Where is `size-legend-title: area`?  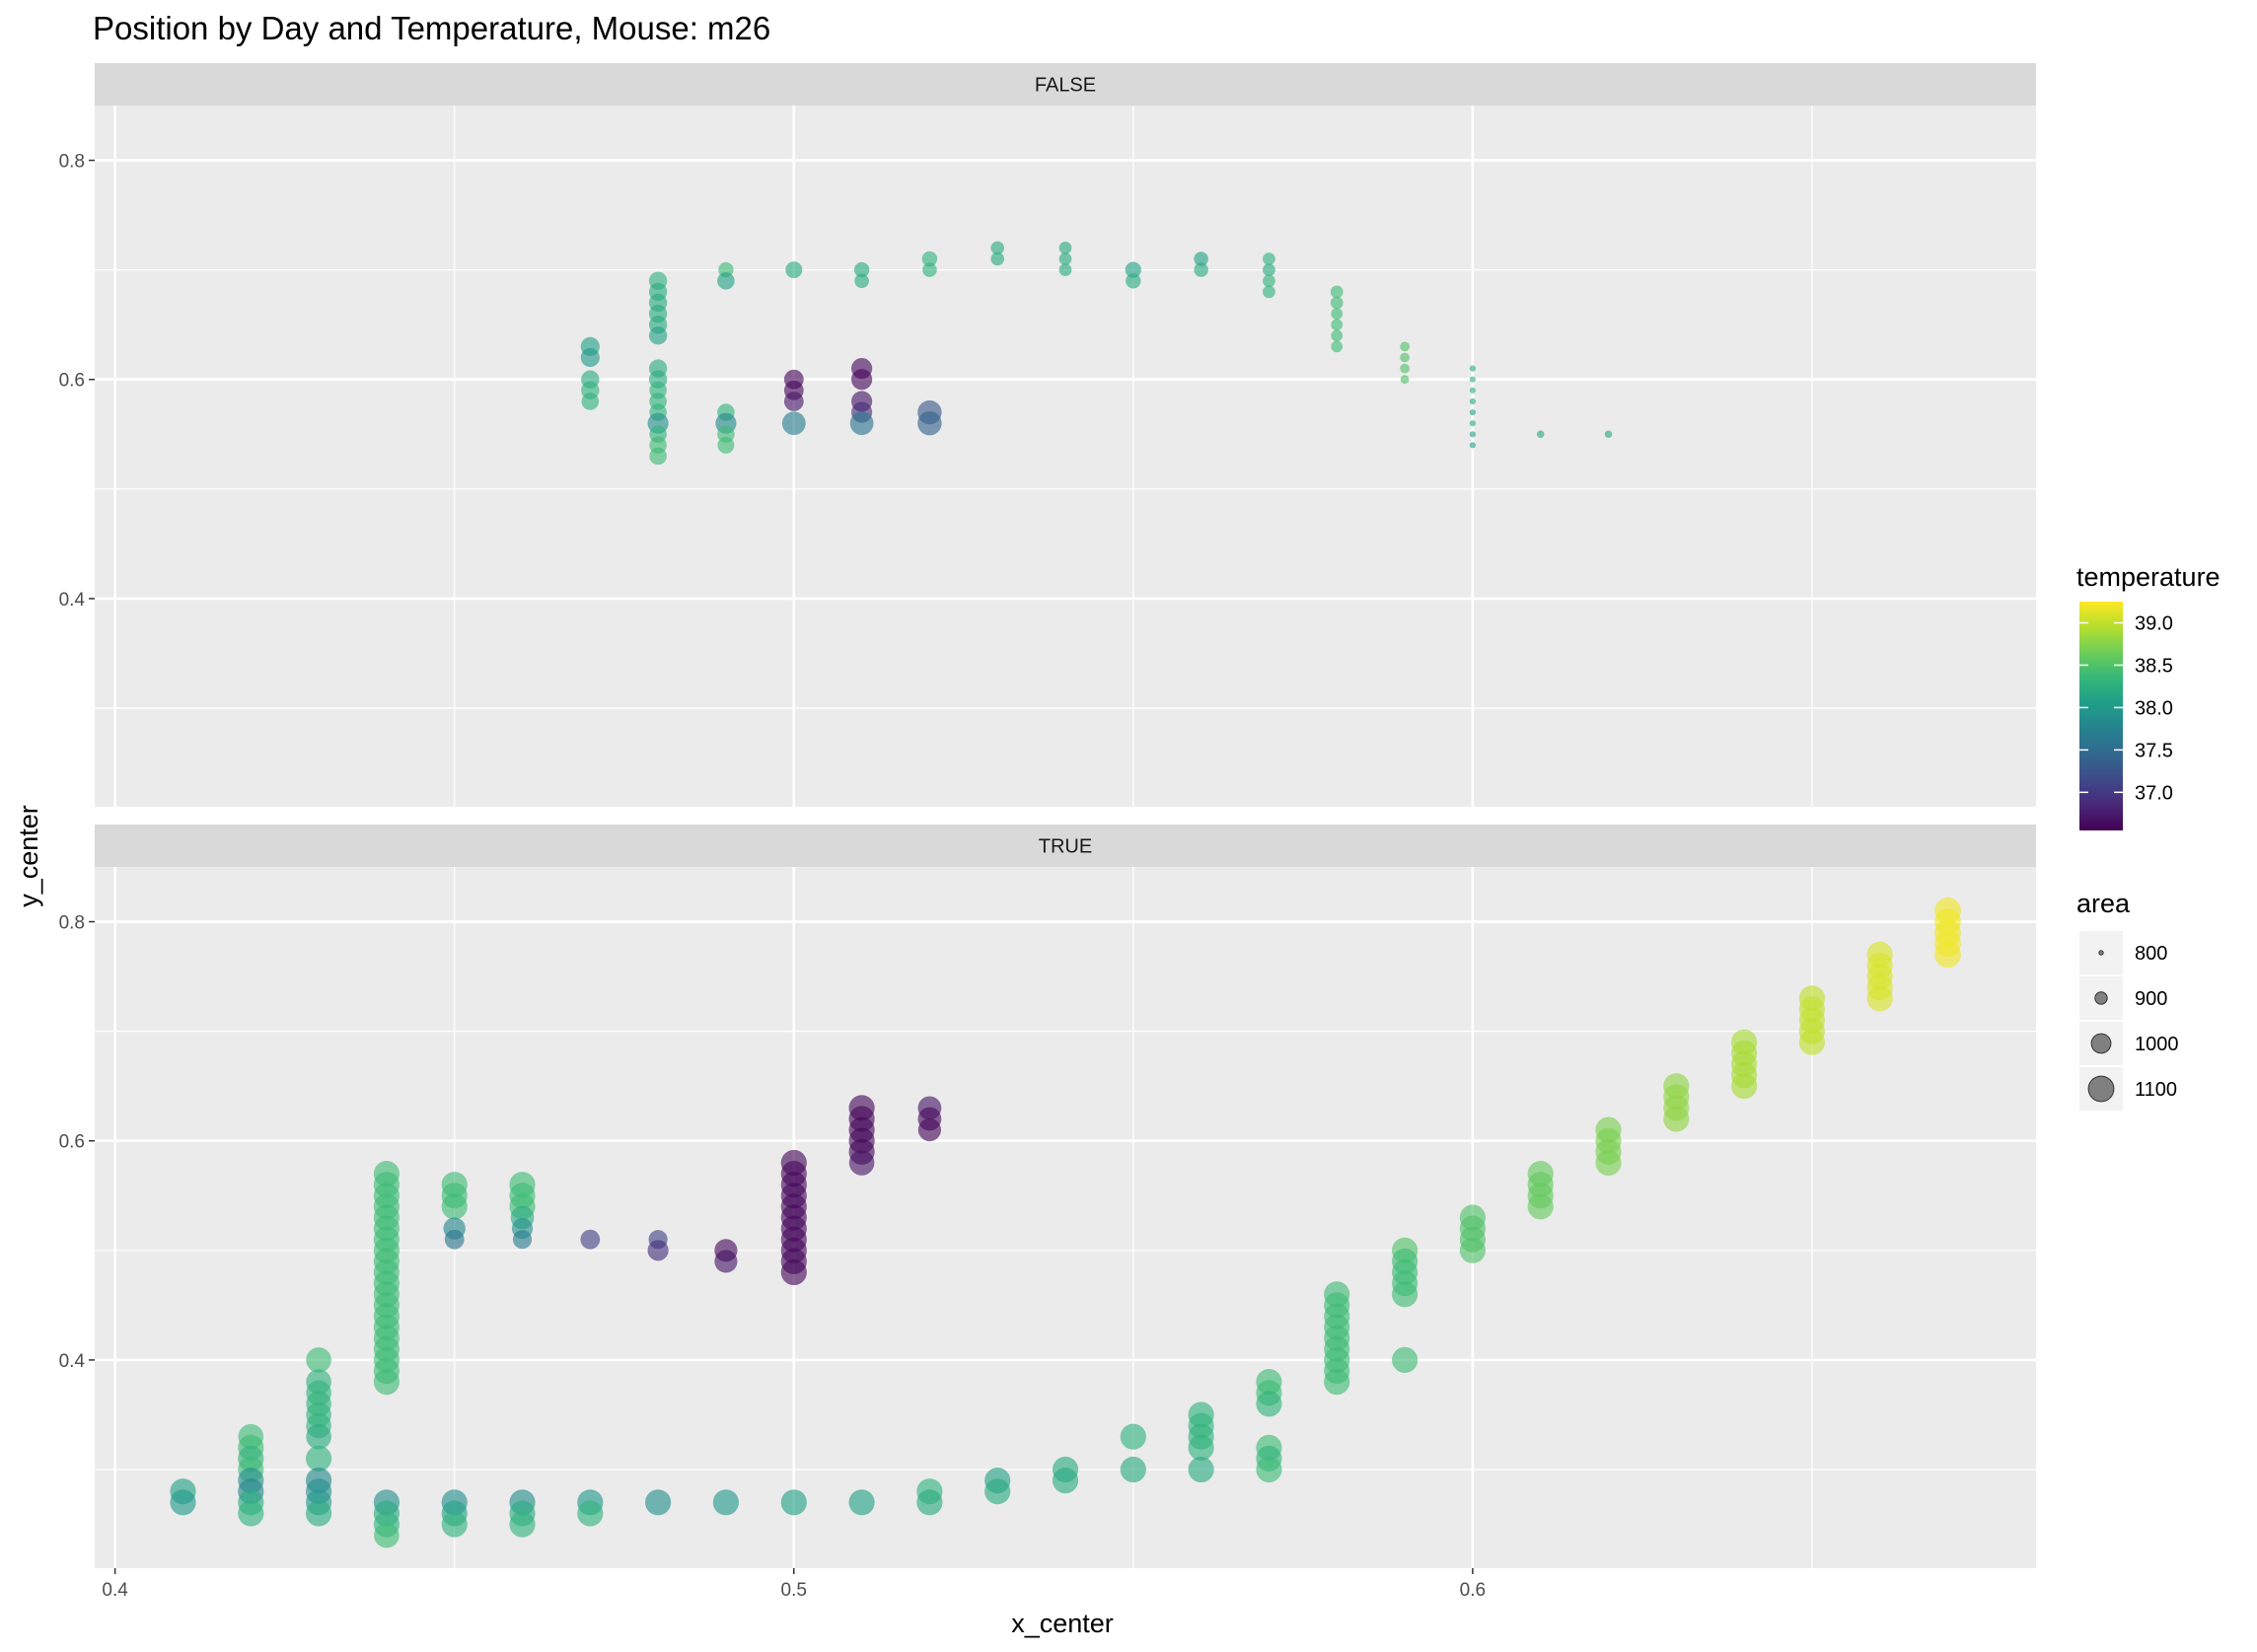 size-legend-title: area is located at coordinates (2103, 904).